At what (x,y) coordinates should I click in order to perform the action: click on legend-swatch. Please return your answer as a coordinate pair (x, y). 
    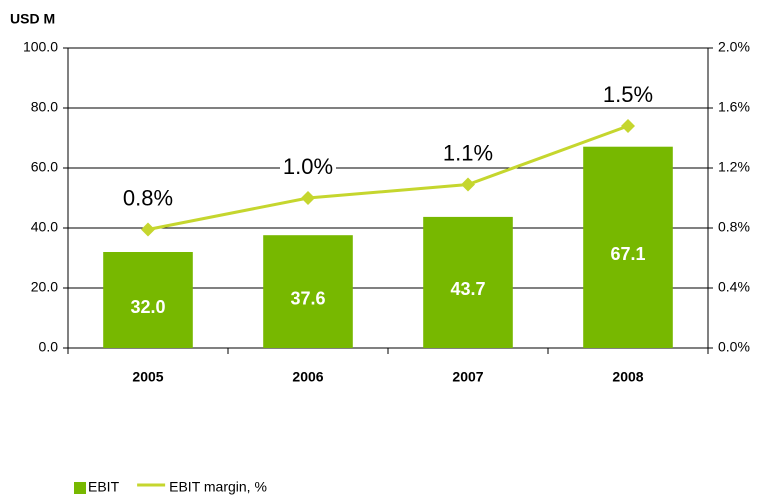
    Looking at the image, I should click on (80, 488).